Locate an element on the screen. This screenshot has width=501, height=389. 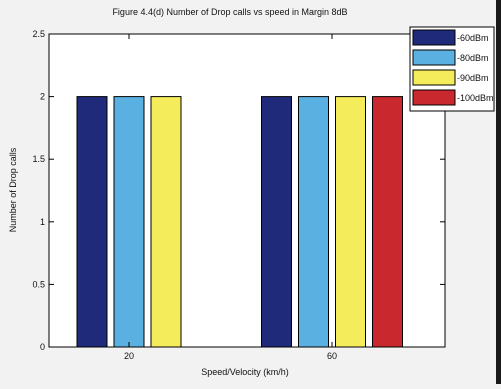
y-axis-label: Number of Drop calls is located at coordinates (13, 189).